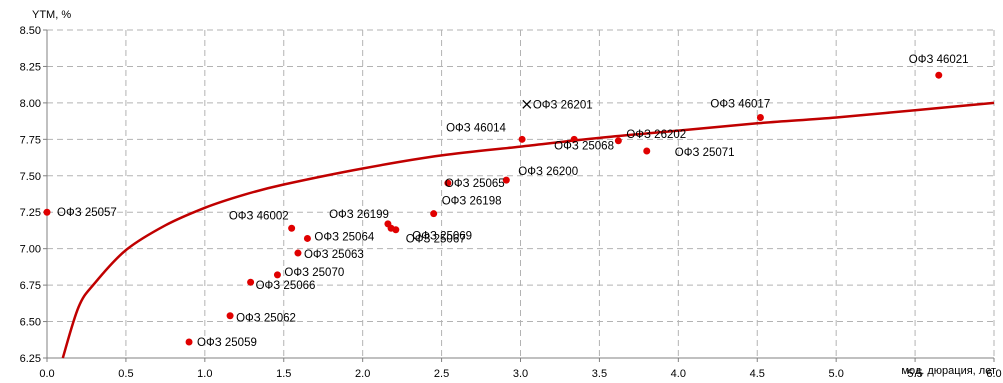  I want to click on y-tick-label: 7.50, so click(30, 177).